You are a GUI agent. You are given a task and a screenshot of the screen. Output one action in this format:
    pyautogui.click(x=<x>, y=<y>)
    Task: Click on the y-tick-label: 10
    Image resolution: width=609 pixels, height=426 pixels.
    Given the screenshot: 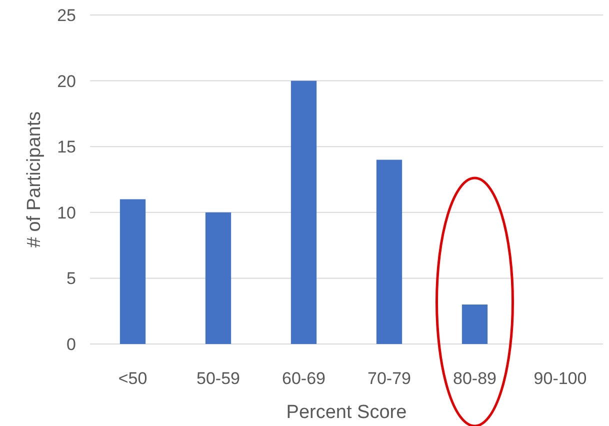 What is the action you would take?
    pyautogui.click(x=66, y=212)
    